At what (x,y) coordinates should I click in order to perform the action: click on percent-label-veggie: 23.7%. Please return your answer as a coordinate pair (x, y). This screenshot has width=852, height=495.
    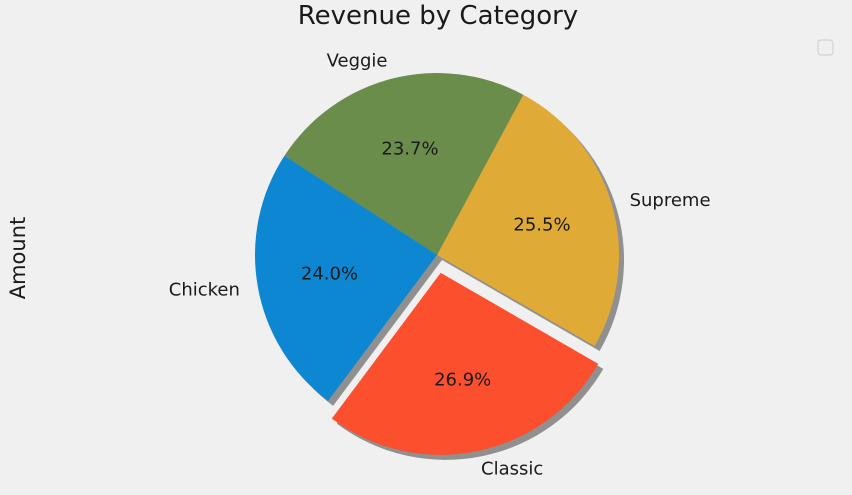
    Looking at the image, I should click on (409, 149).